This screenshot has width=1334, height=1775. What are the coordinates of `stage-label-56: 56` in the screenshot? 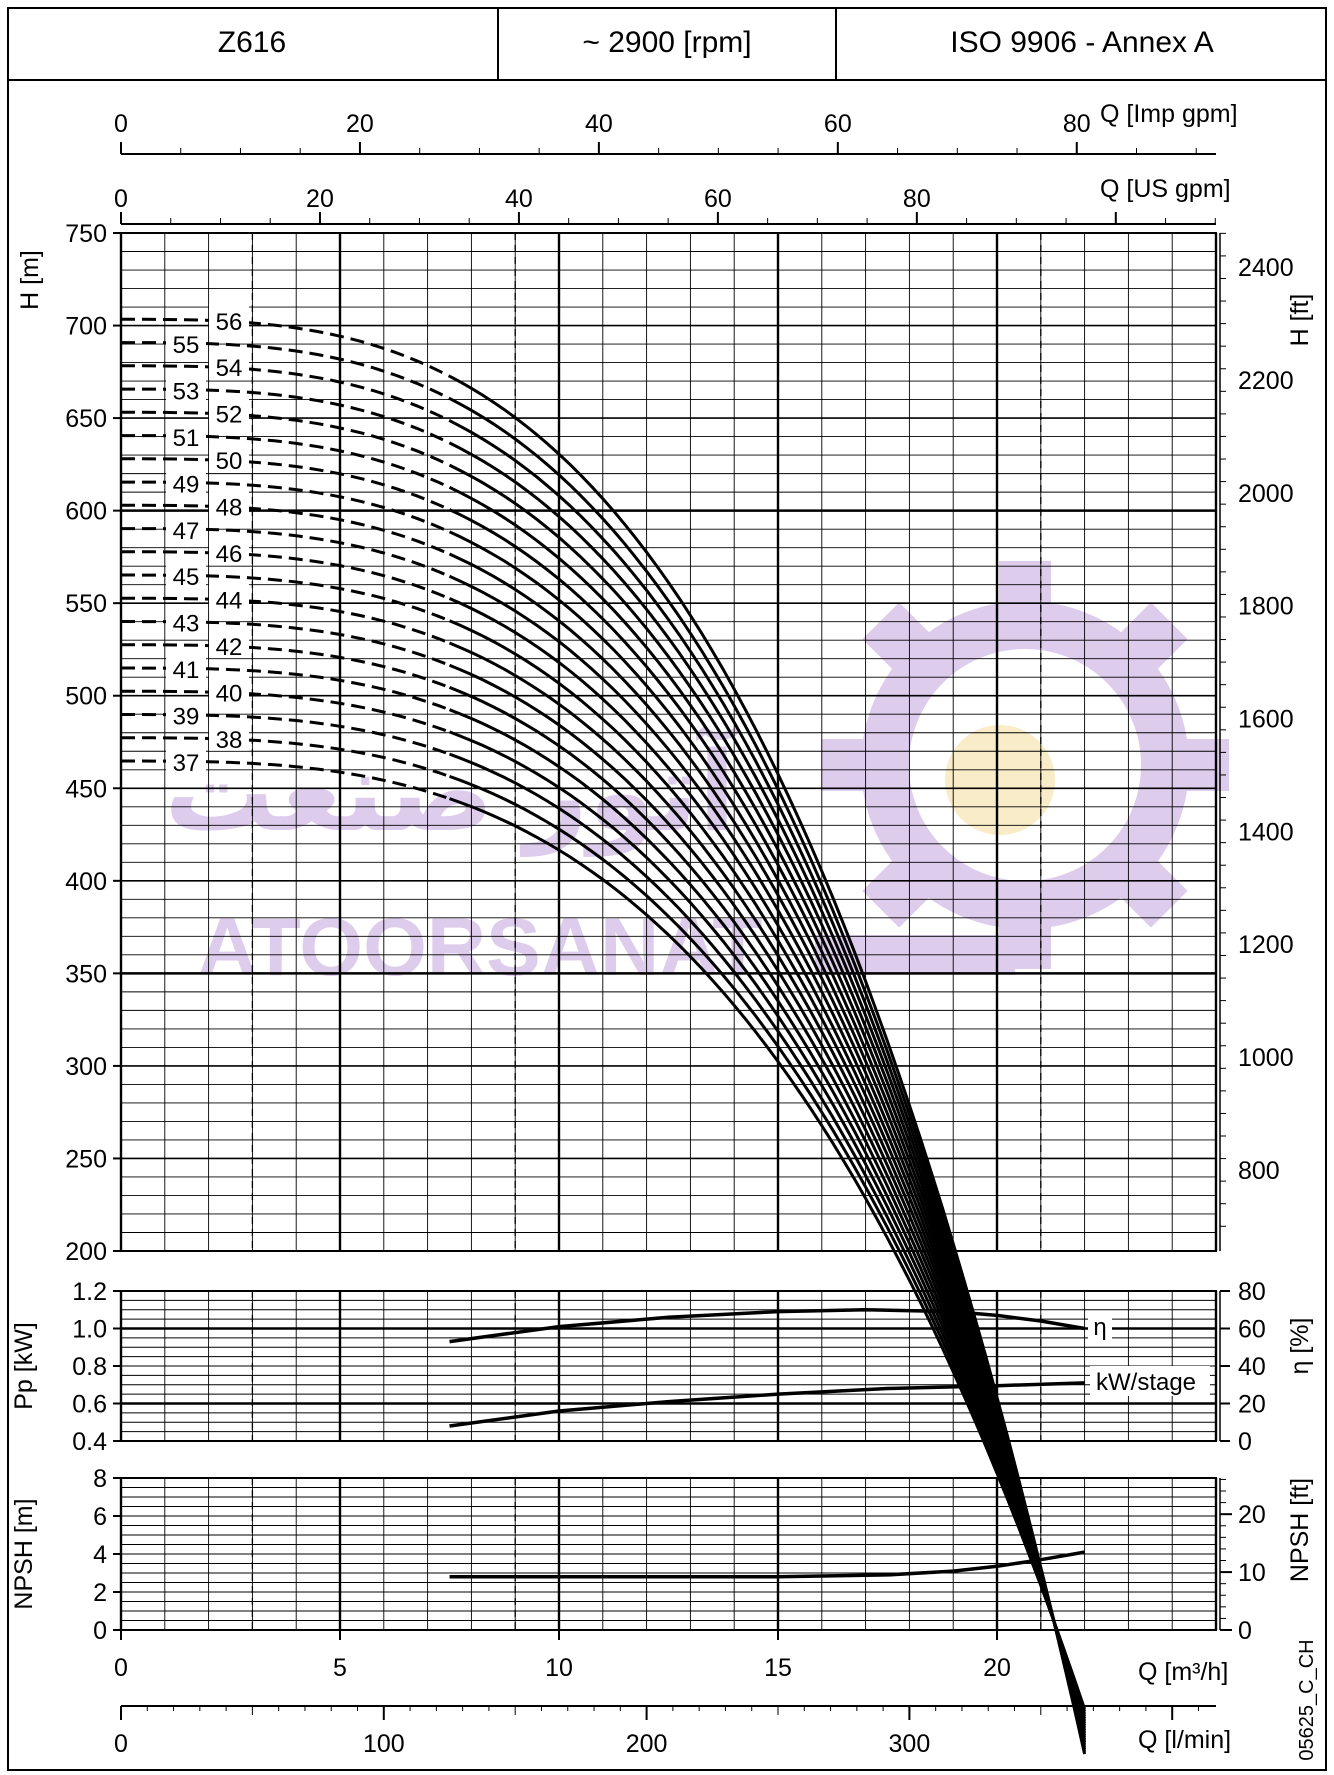 It's located at (229, 322).